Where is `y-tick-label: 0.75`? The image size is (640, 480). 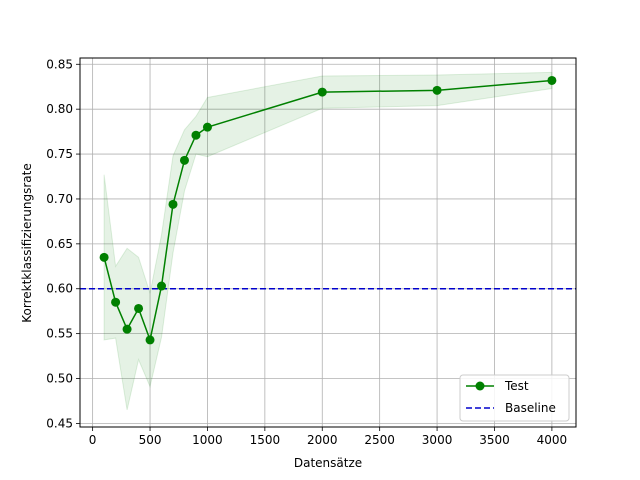
y-tick-label: 0.75 is located at coordinates (59, 154).